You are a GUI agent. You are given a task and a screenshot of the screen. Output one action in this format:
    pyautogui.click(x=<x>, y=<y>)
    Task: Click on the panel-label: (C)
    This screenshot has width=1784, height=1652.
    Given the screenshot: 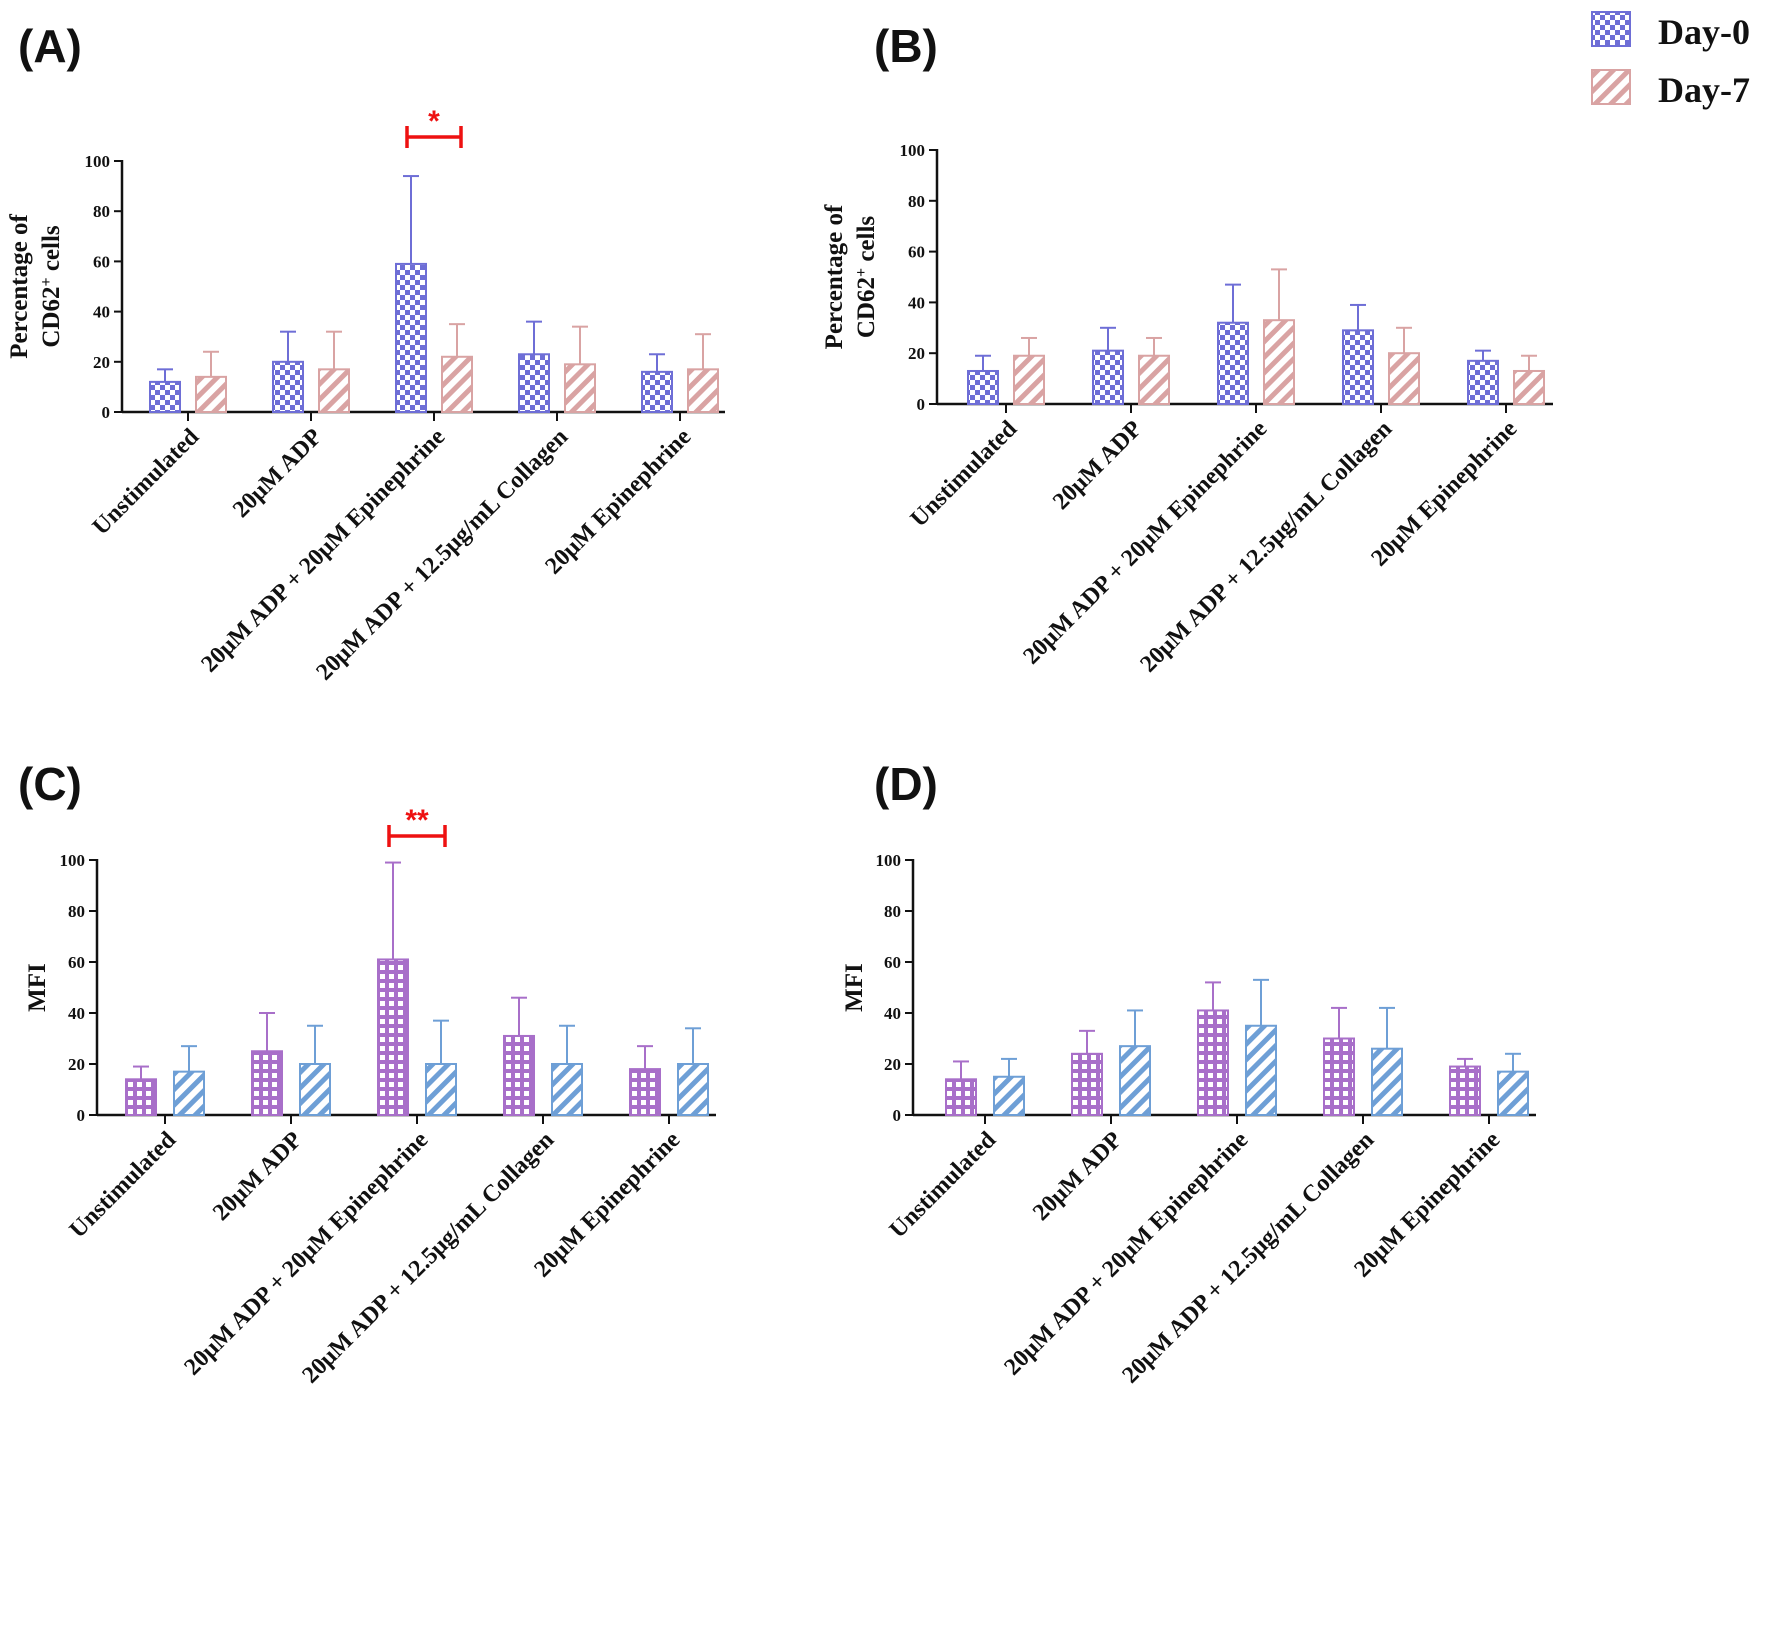 What is the action you would take?
    pyautogui.click(x=50, y=784)
    